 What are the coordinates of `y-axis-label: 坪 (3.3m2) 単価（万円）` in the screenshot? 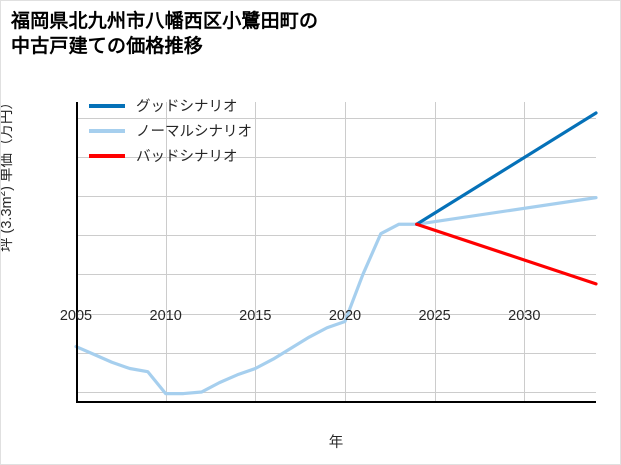 It's located at (8, 173).